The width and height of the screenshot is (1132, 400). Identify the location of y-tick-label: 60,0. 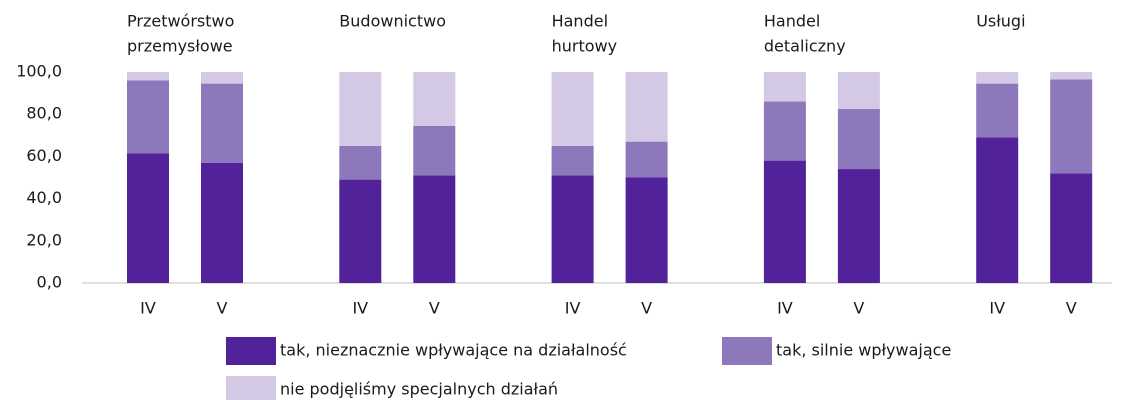
(44, 155).